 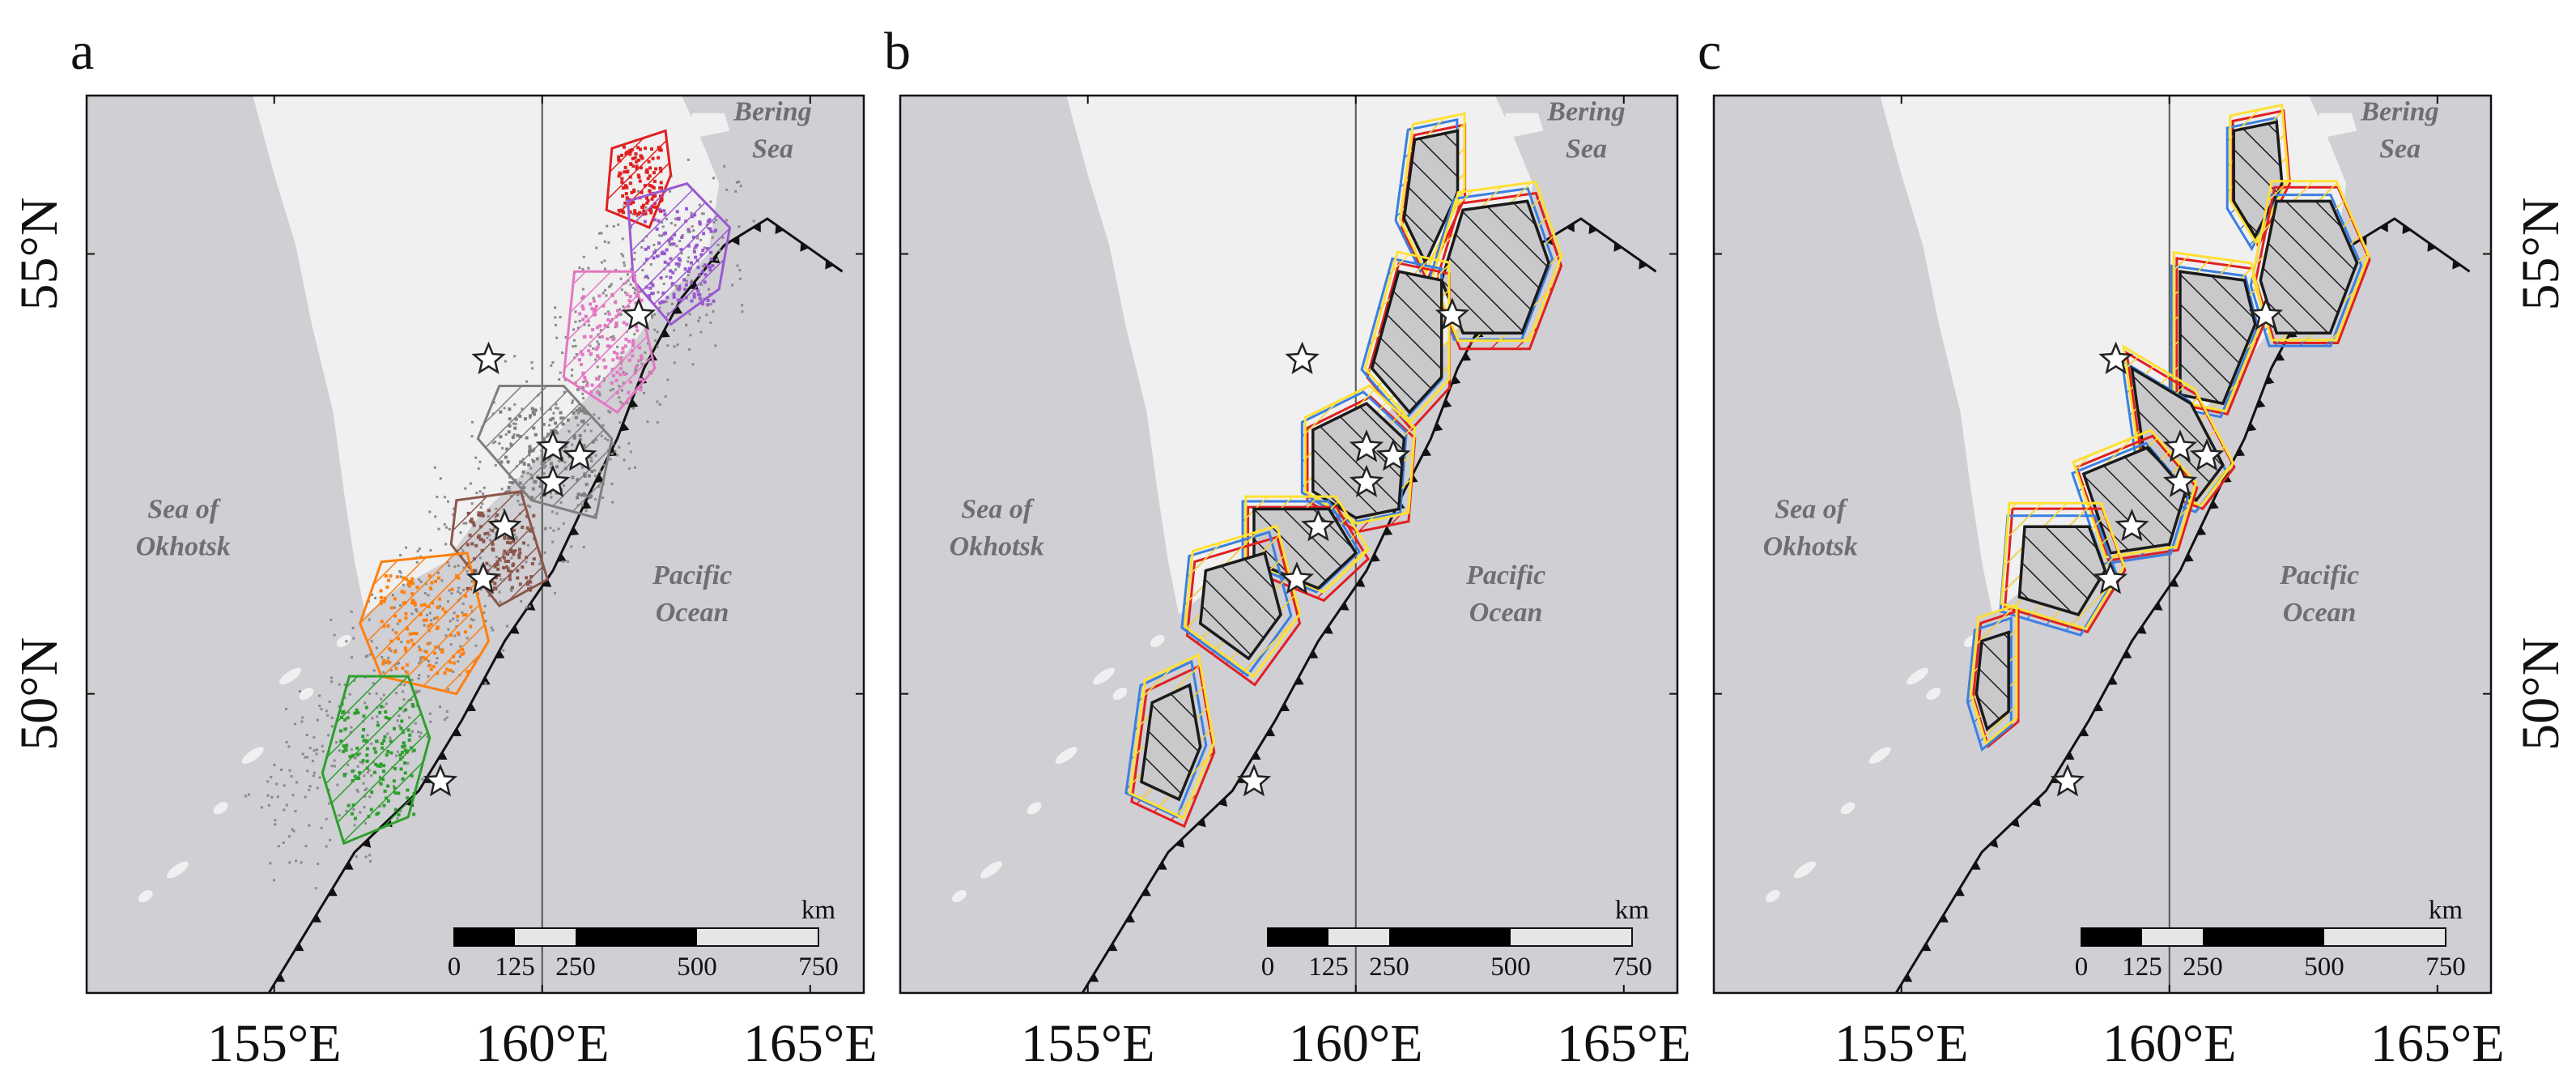 What do you see at coordinates (1298, 937) in the screenshot?
I see `scale-bar-segment` at bounding box center [1298, 937].